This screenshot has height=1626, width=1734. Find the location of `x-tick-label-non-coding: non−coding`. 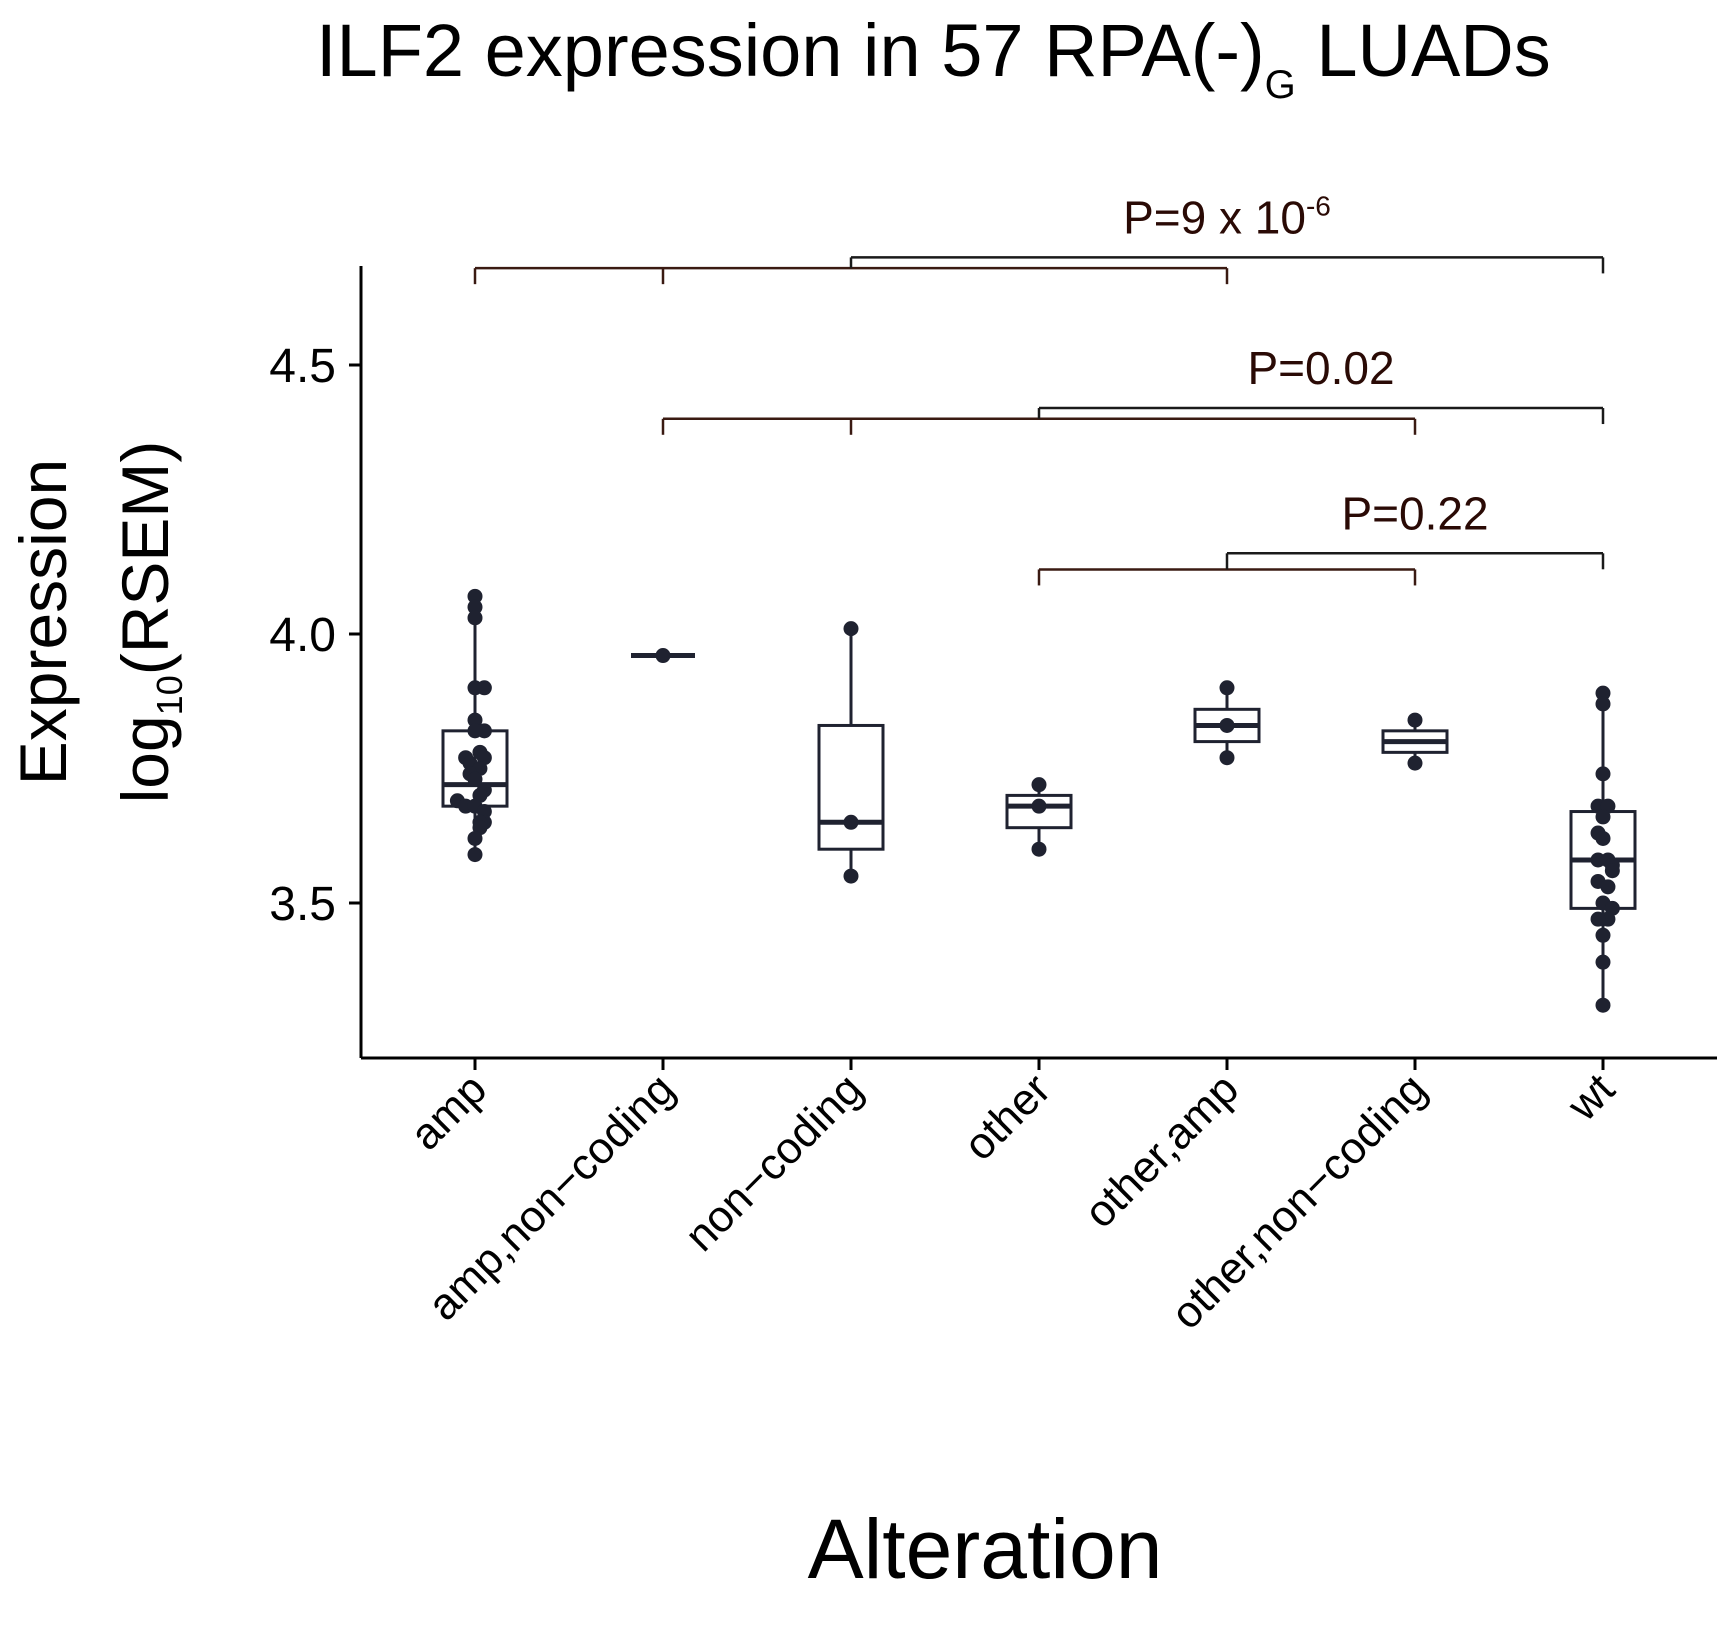

x-tick-label-non-coding: non−coding is located at coordinates (774, 1162).